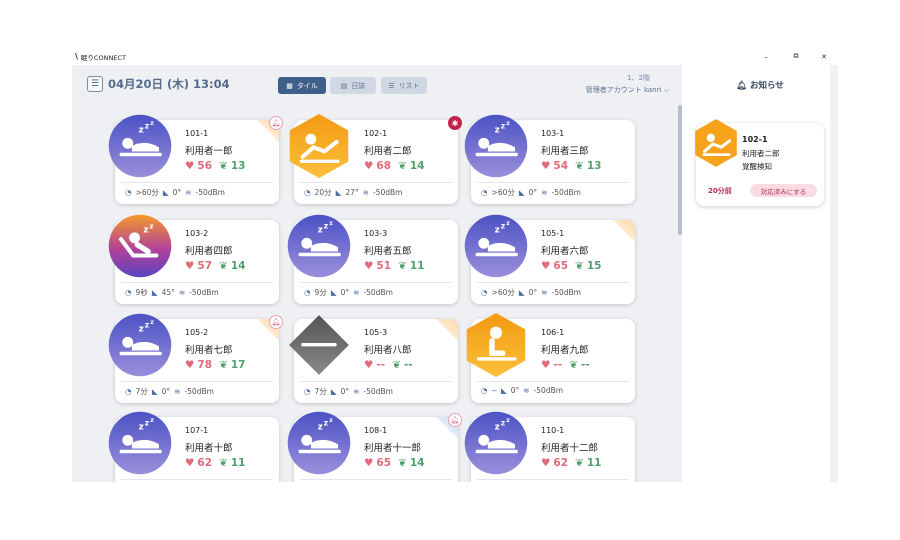 This screenshot has height=540, width=900. Describe the element at coordinates (549, 159) in the screenshot. I see `resident-card: z z z 103-1 利用者三郎 ♥ 54 ❦ 13 ◔ >60分 ◣ 0° ≋ -50dBm` at that location.